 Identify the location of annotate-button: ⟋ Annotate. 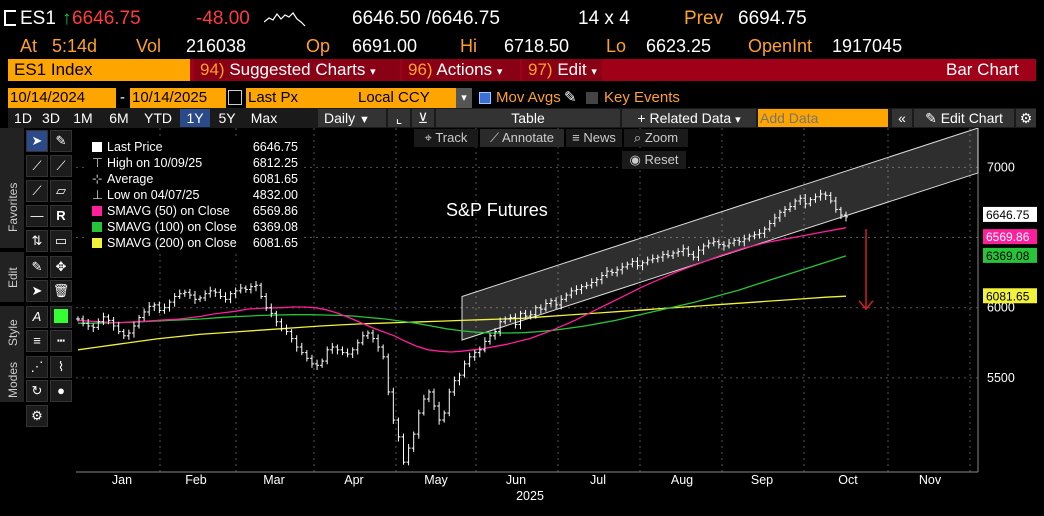
(522, 138).